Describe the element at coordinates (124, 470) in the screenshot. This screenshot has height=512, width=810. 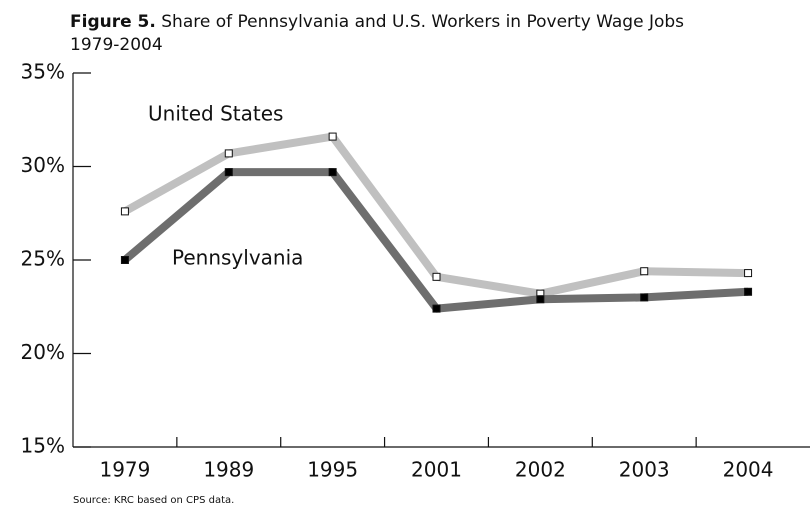
I see `x-tick-label: 1979` at that location.